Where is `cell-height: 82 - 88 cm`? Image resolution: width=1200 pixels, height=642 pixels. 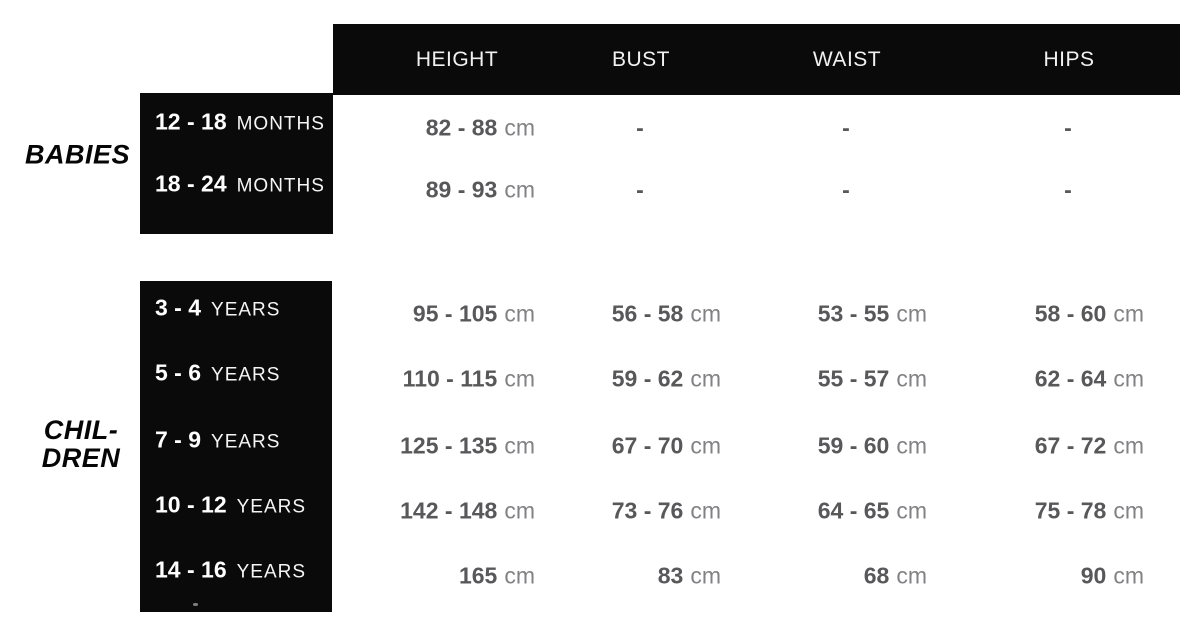 cell-height: 82 - 88 cm is located at coordinates (439, 128).